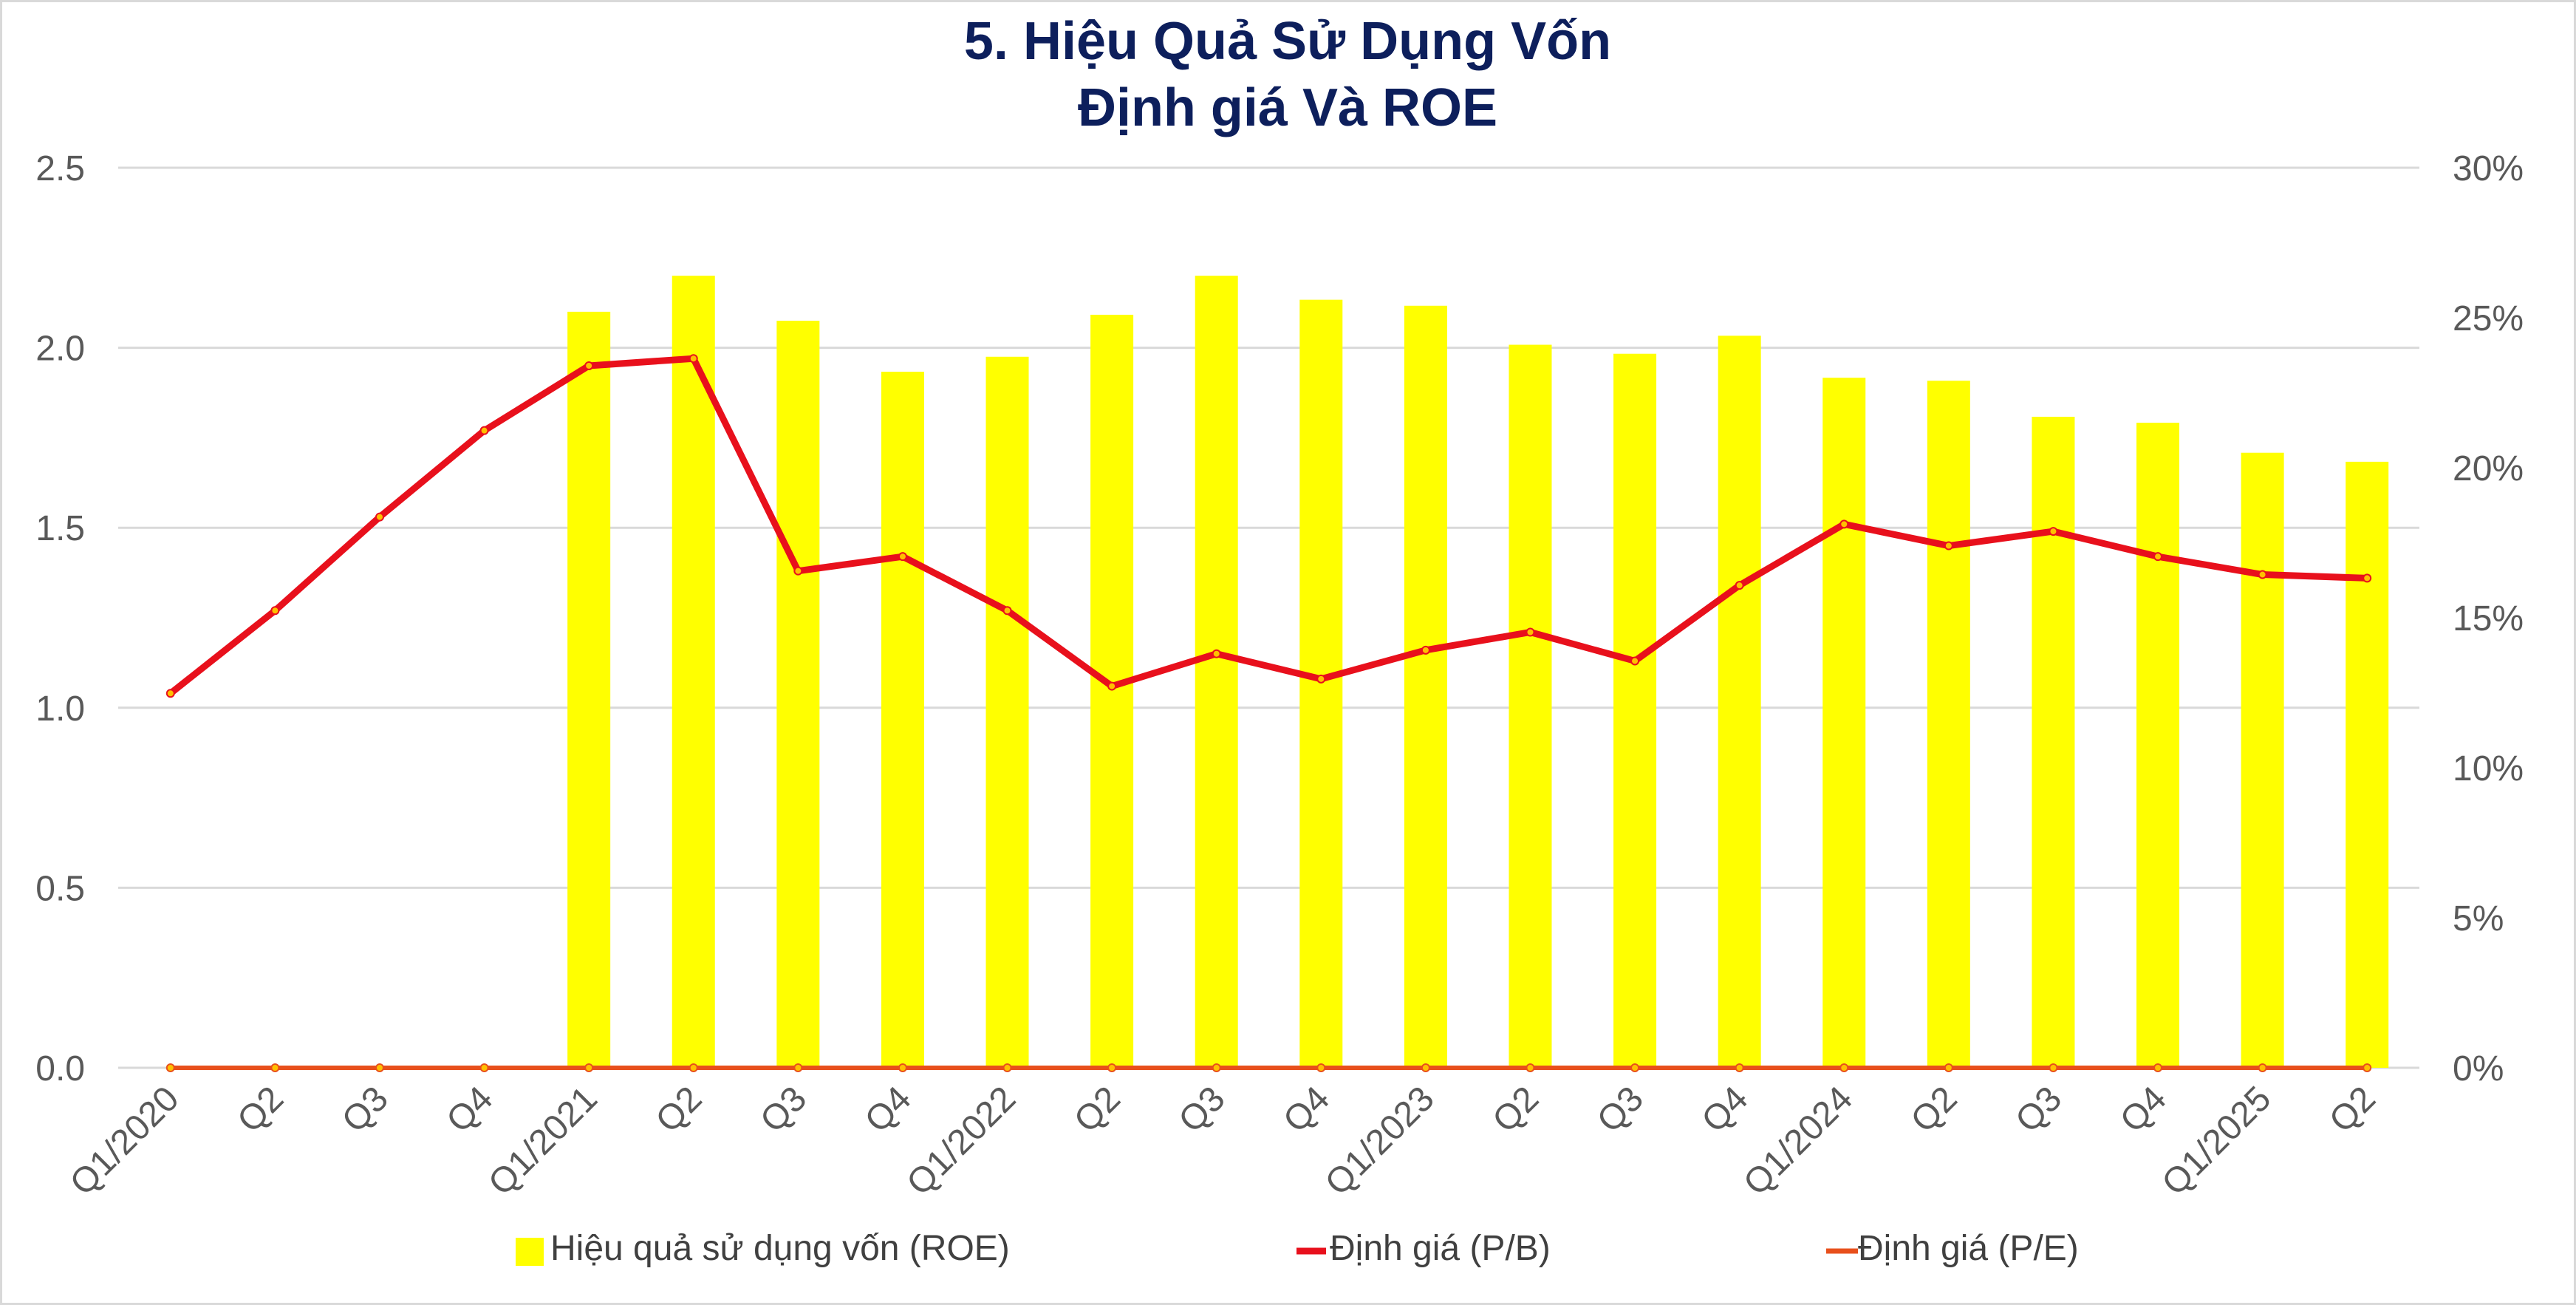 The image size is (2576, 1305). What do you see at coordinates (1380, 1141) in the screenshot?
I see `x-axis-tick-label: Q1/2023` at bounding box center [1380, 1141].